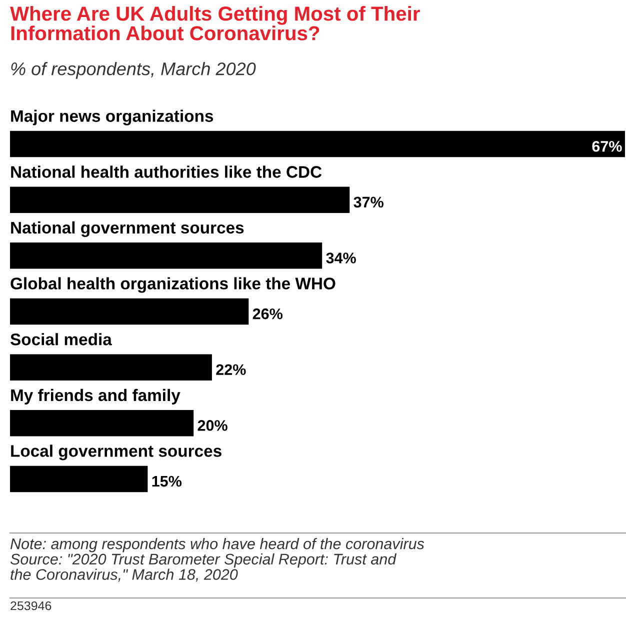  Describe the element at coordinates (173, 285) in the screenshot. I see `y-tick-label: Global health organizations like the WHO` at that location.